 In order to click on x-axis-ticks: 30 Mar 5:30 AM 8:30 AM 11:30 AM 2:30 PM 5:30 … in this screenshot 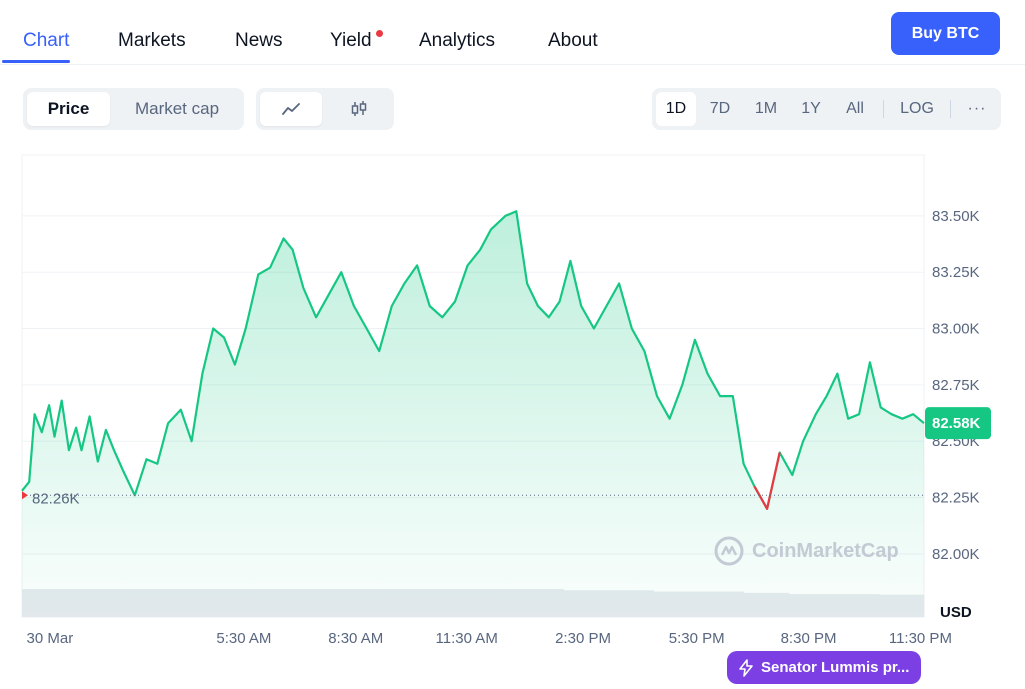, I will do `click(489, 638)`.